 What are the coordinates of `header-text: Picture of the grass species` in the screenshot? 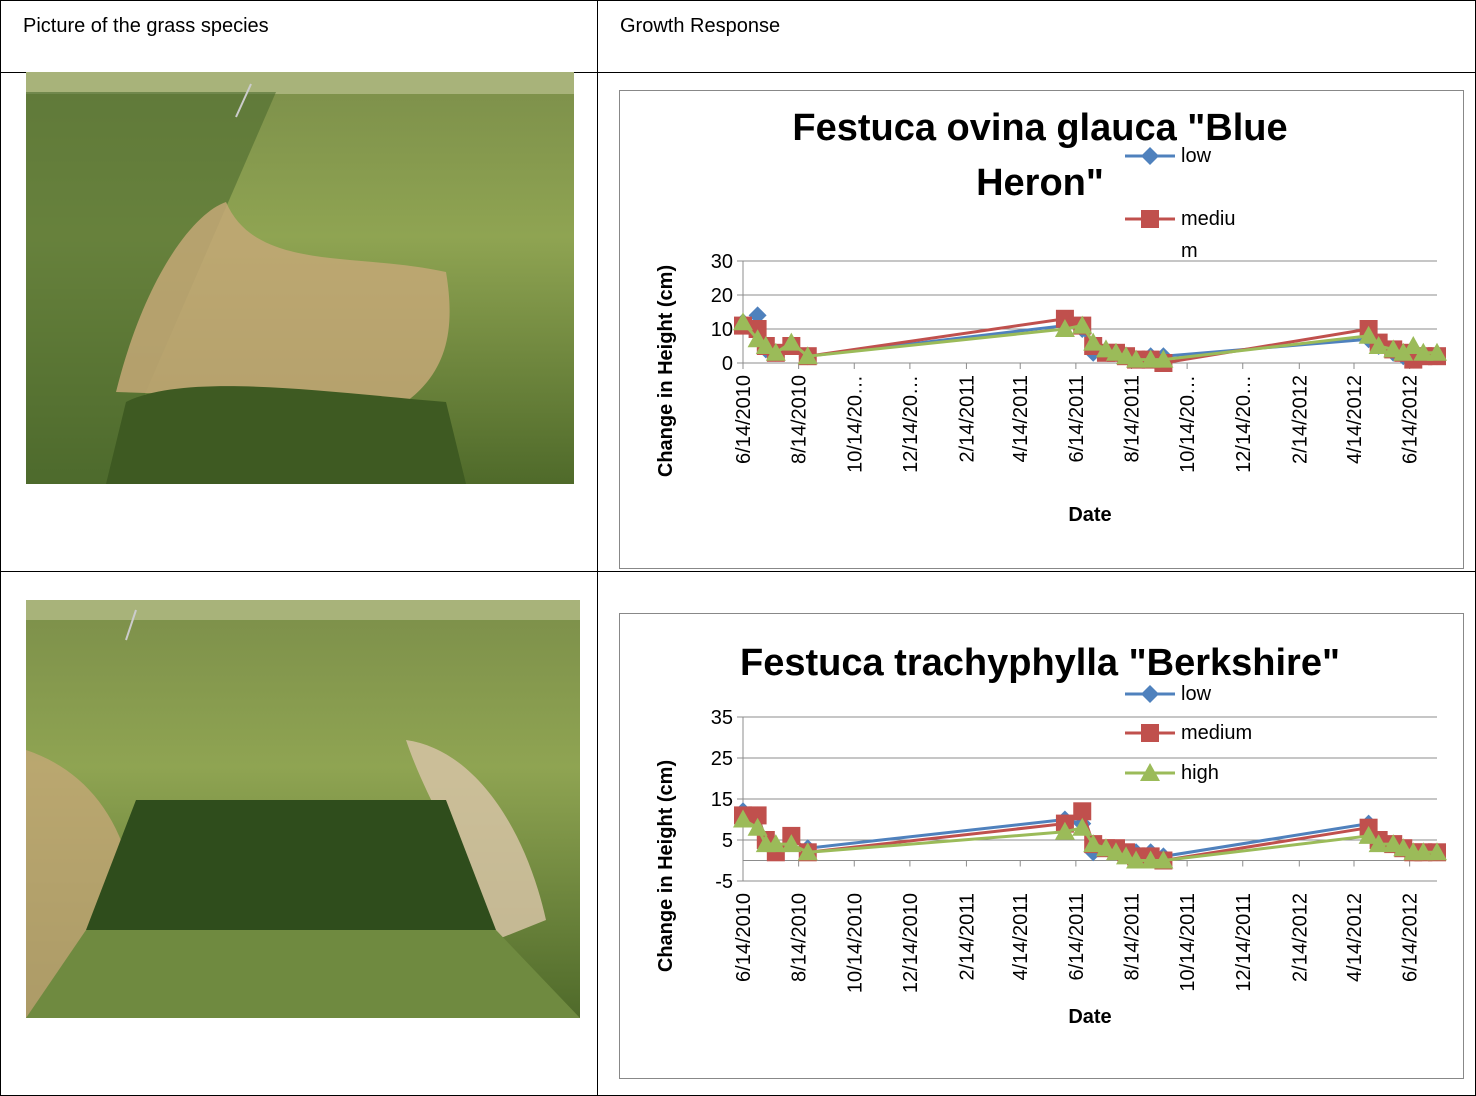 It's located at (146, 26).